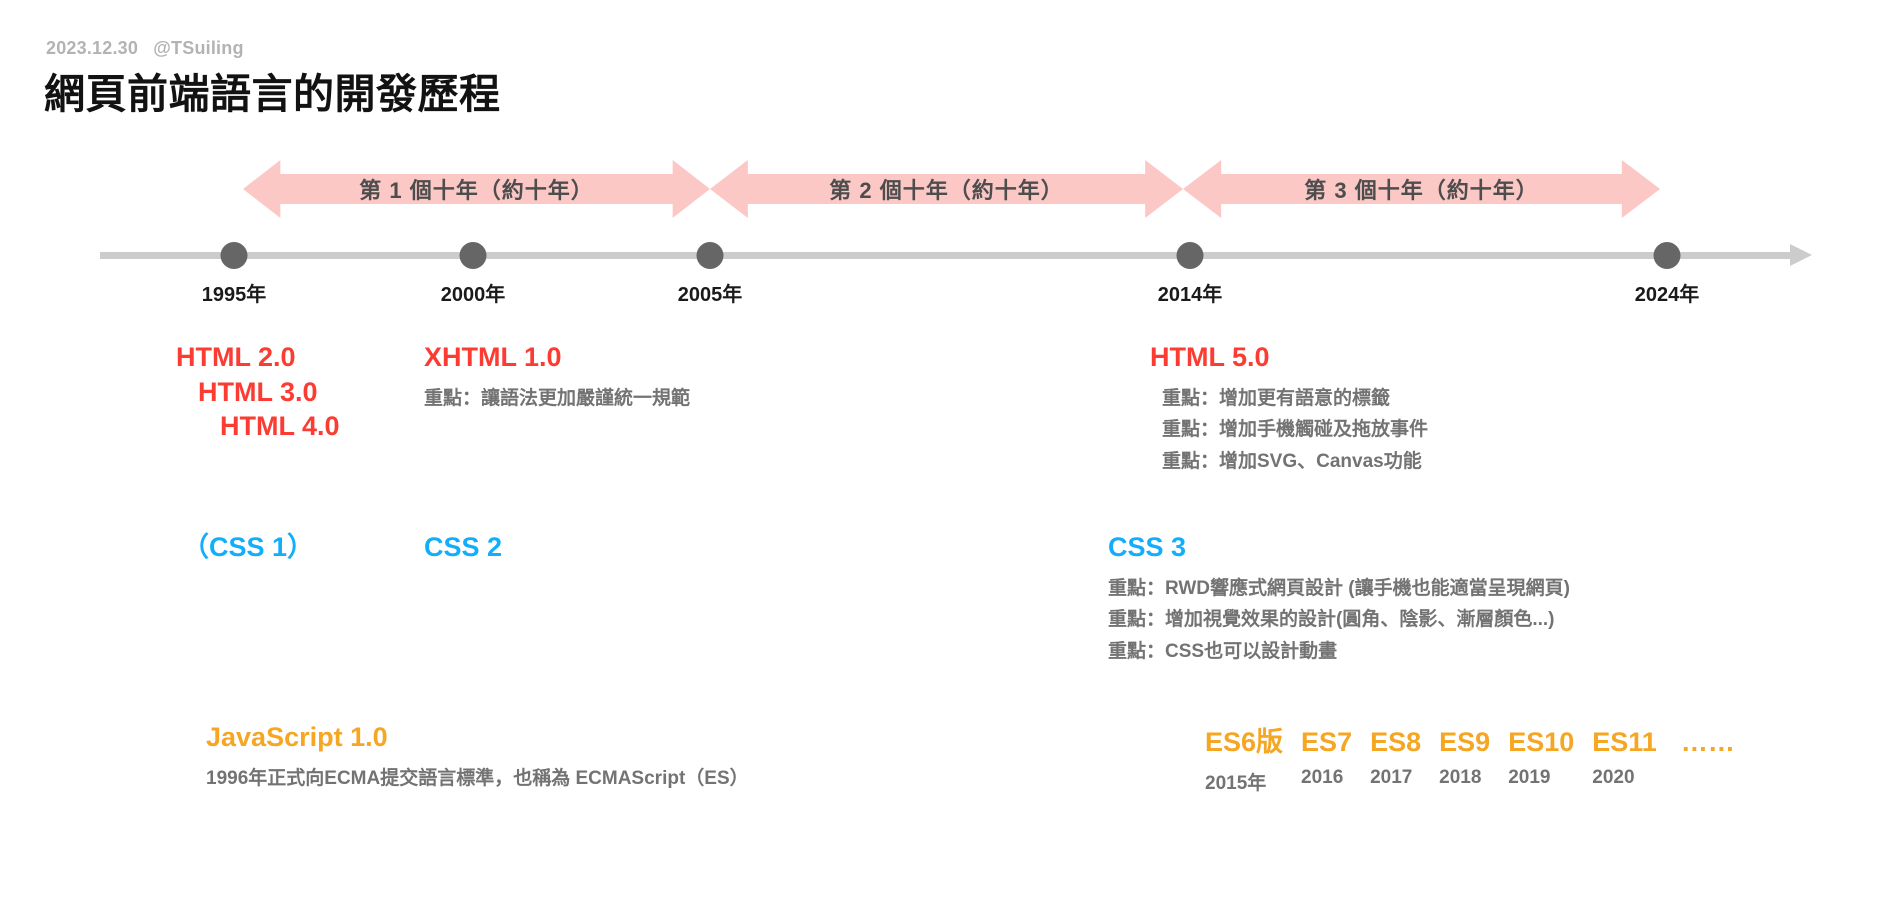 This screenshot has width=1900, height=900. I want to click on es-version-name: ES10, so click(1541, 742).